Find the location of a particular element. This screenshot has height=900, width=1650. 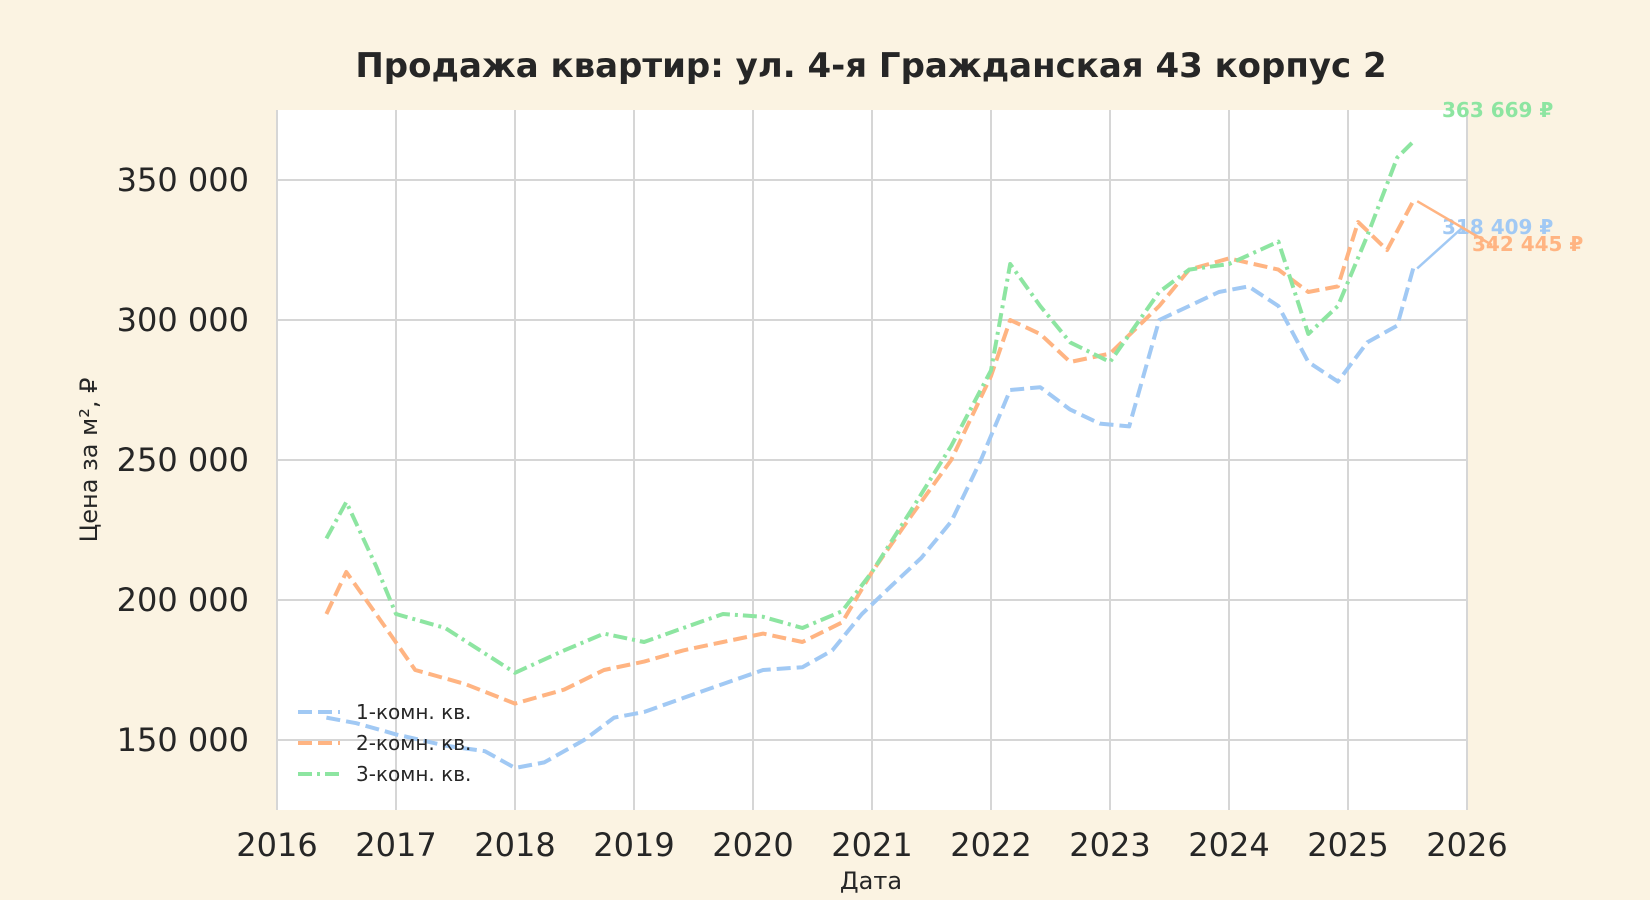

x-tick-label: 2021 is located at coordinates (871, 845).